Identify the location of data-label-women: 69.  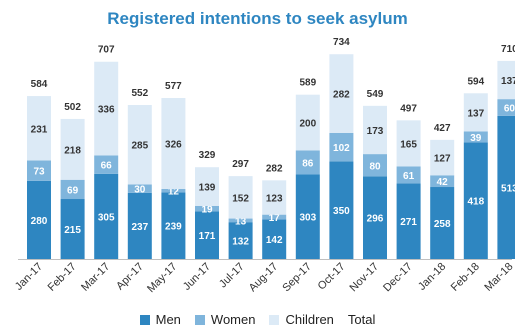
(73, 190).